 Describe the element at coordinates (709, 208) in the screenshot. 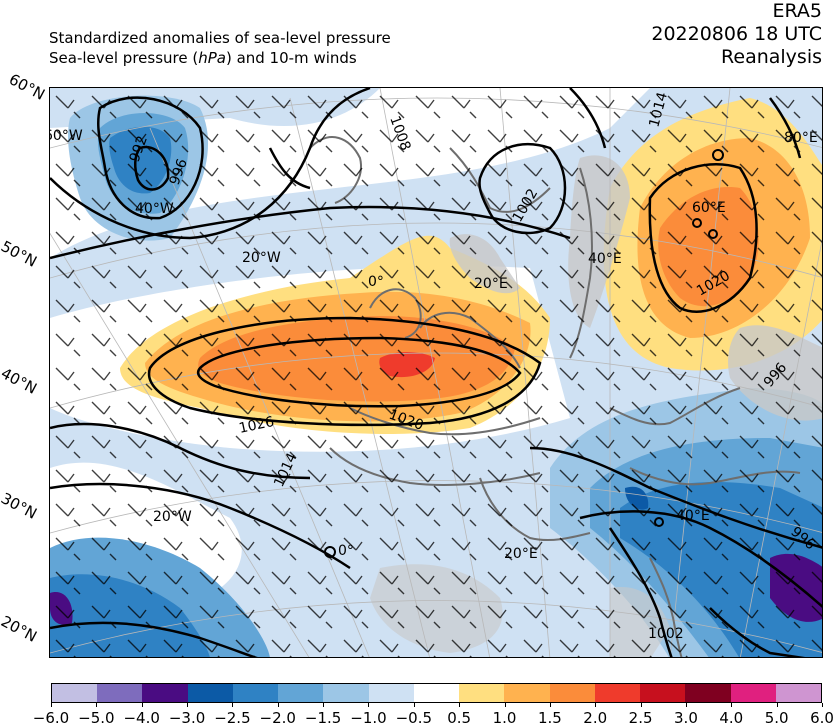

I see `lon-label-60e: 60°E` at that location.